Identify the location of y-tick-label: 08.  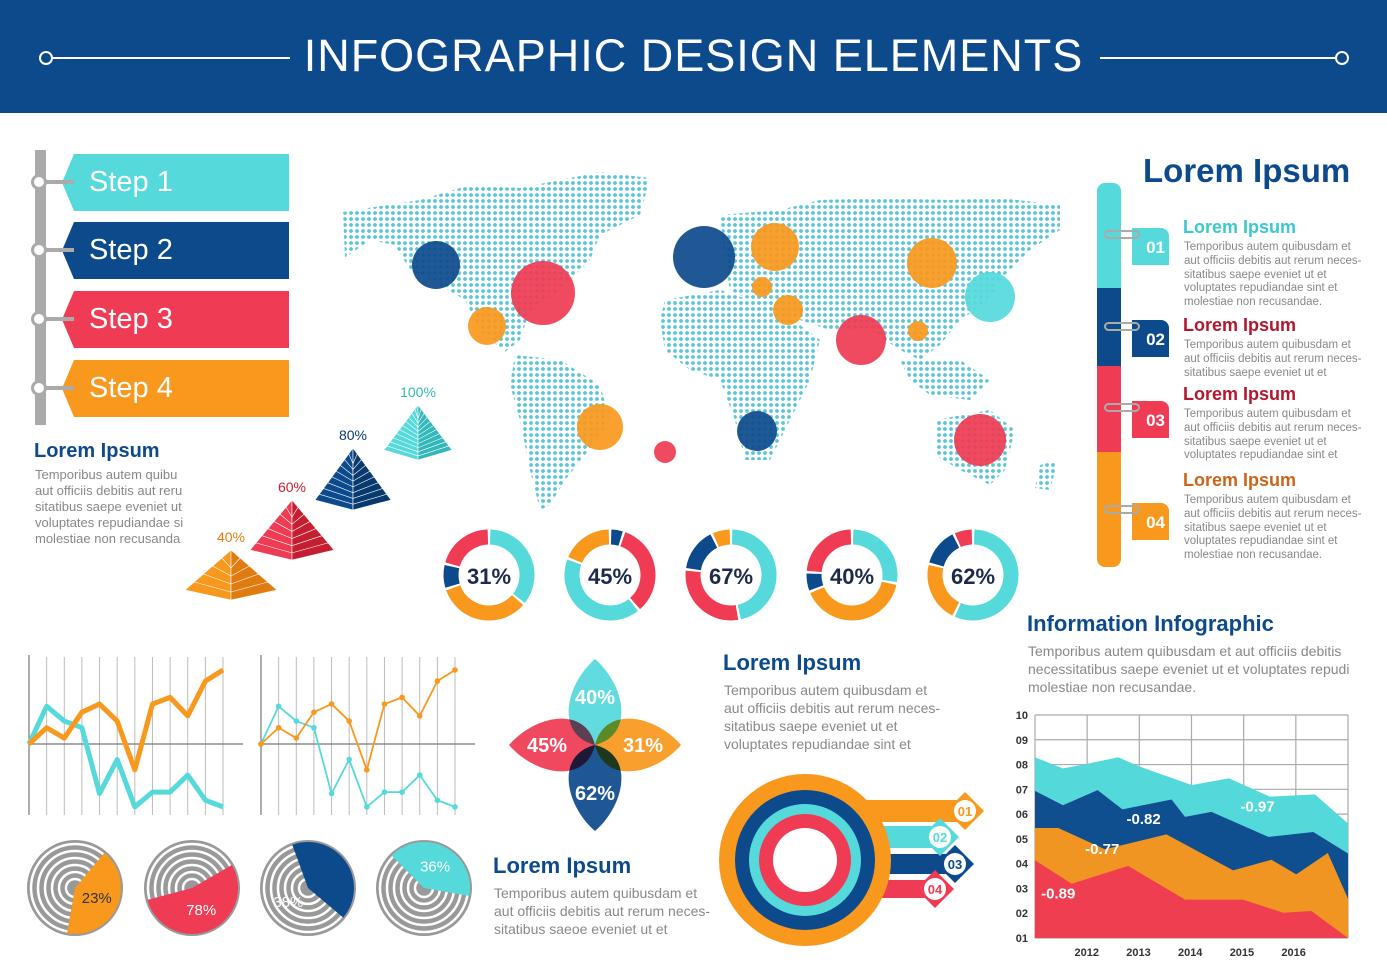
(1022, 766).